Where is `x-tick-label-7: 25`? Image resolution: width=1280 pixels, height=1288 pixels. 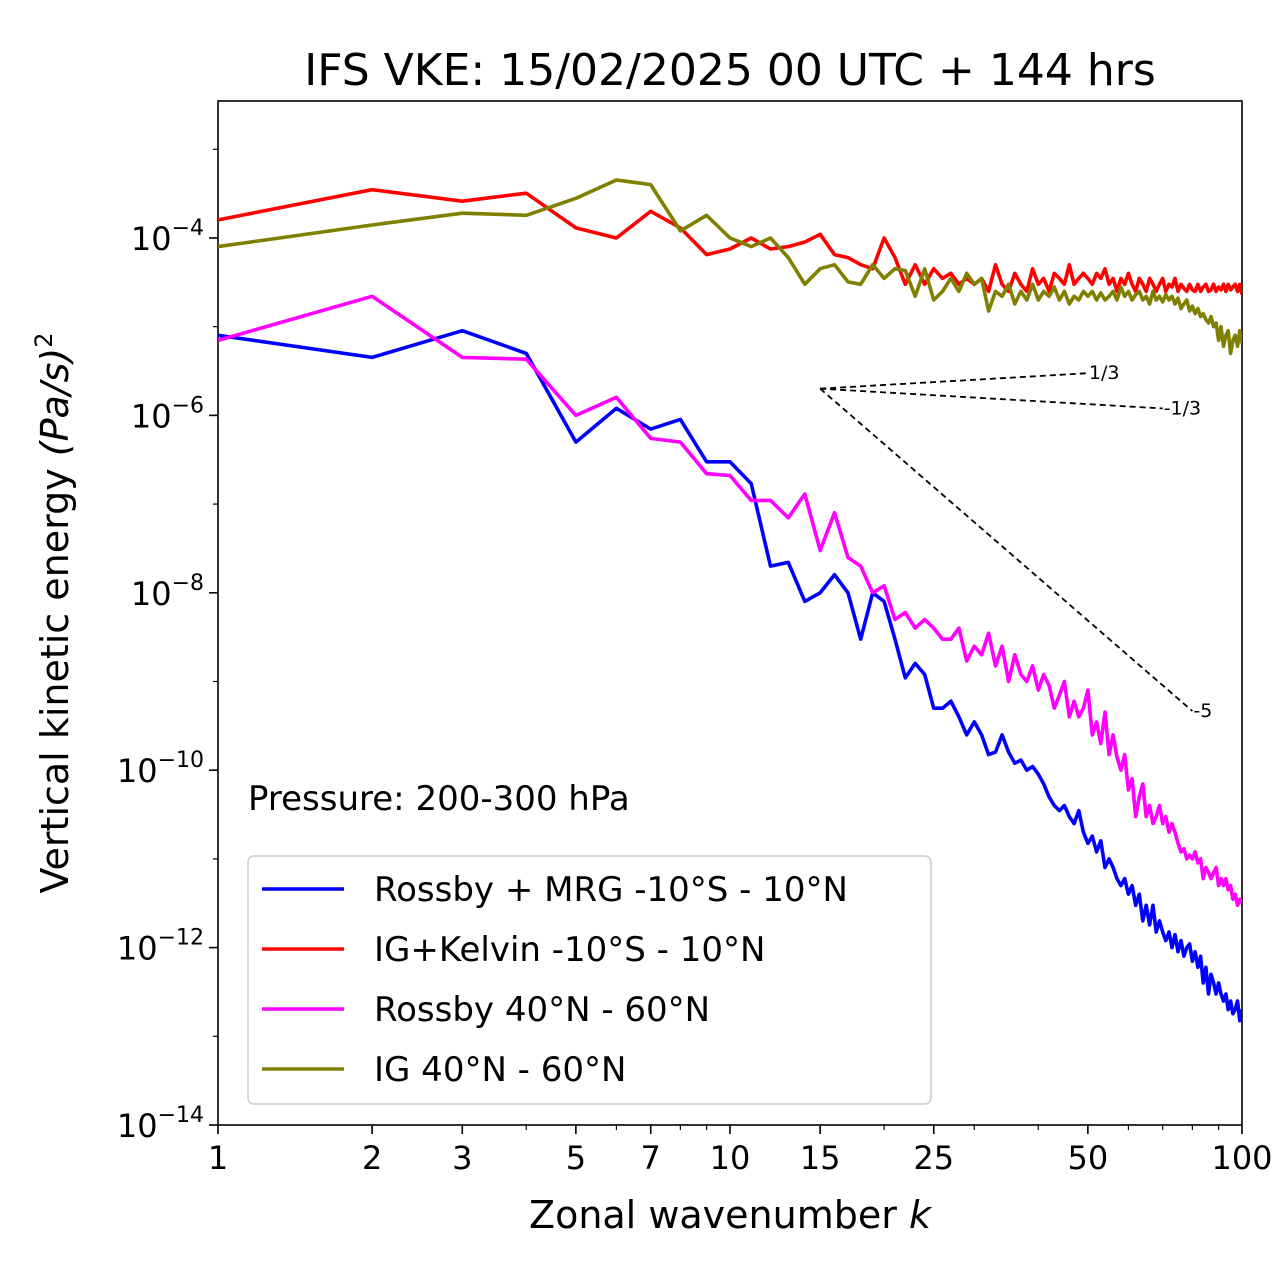 x-tick-label-7: 25 is located at coordinates (933, 1158).